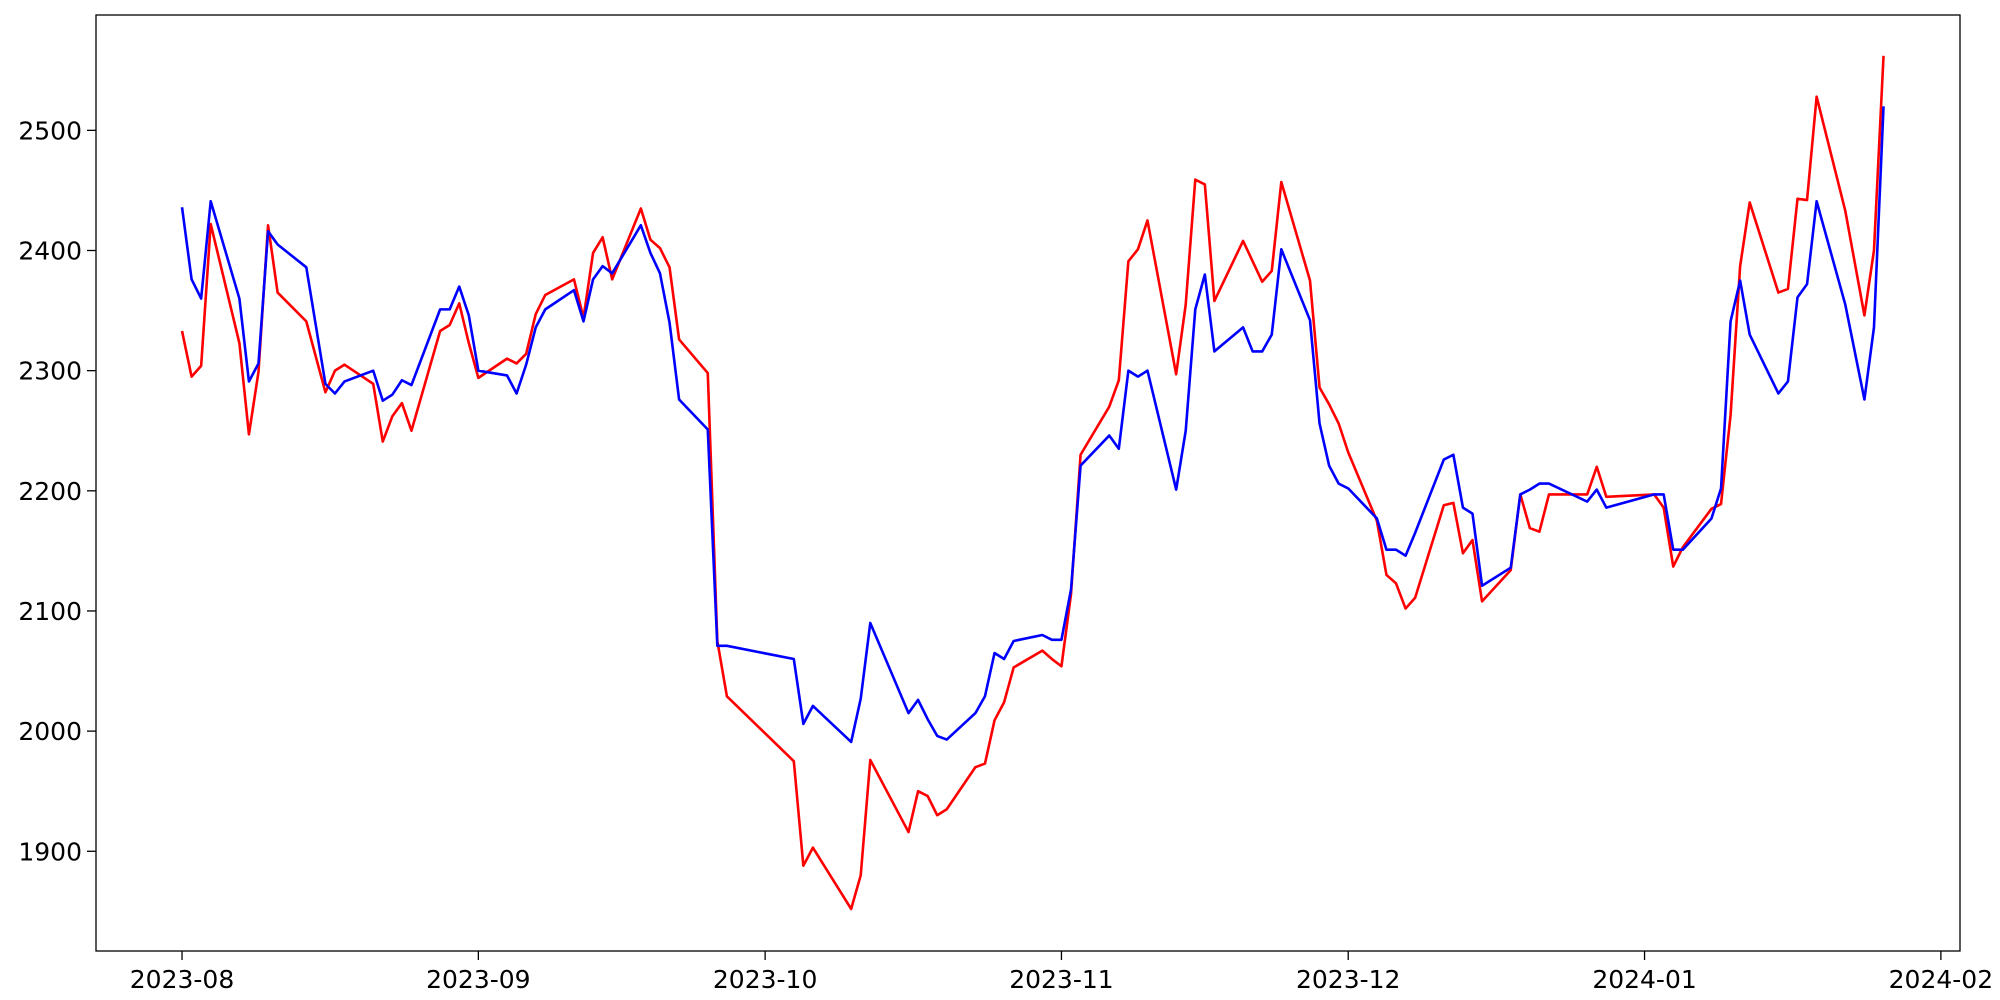  What do you see at coordinates (765, 979) in the screenshot?
I see `x-tick-label: 2023-10` at bounding box center [765, 979].